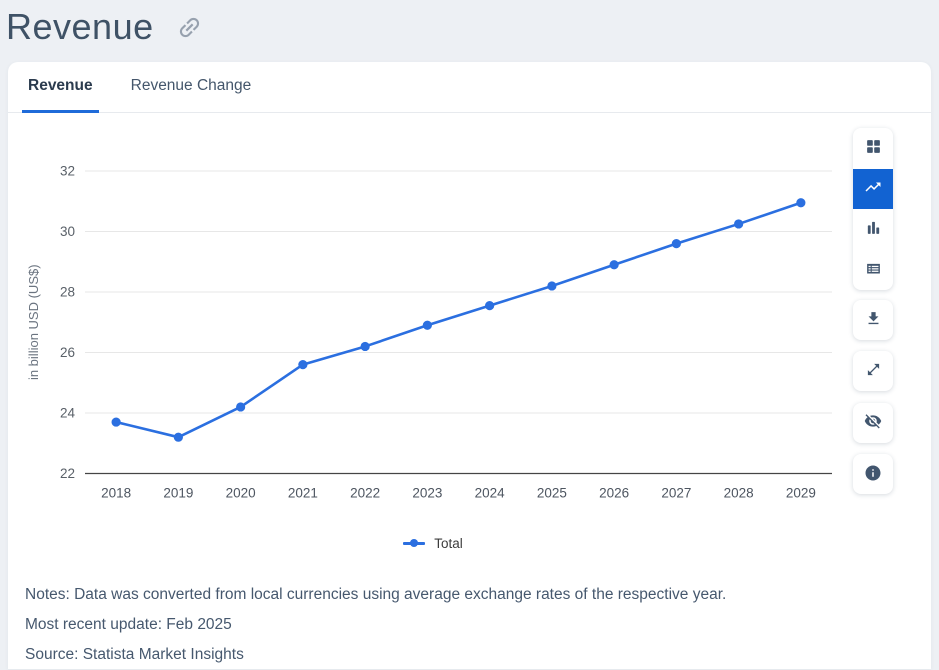 Image resolution: width=939 pixels, height=670 pixels. I want to click on svg-text: 2020, so click(241, 493).